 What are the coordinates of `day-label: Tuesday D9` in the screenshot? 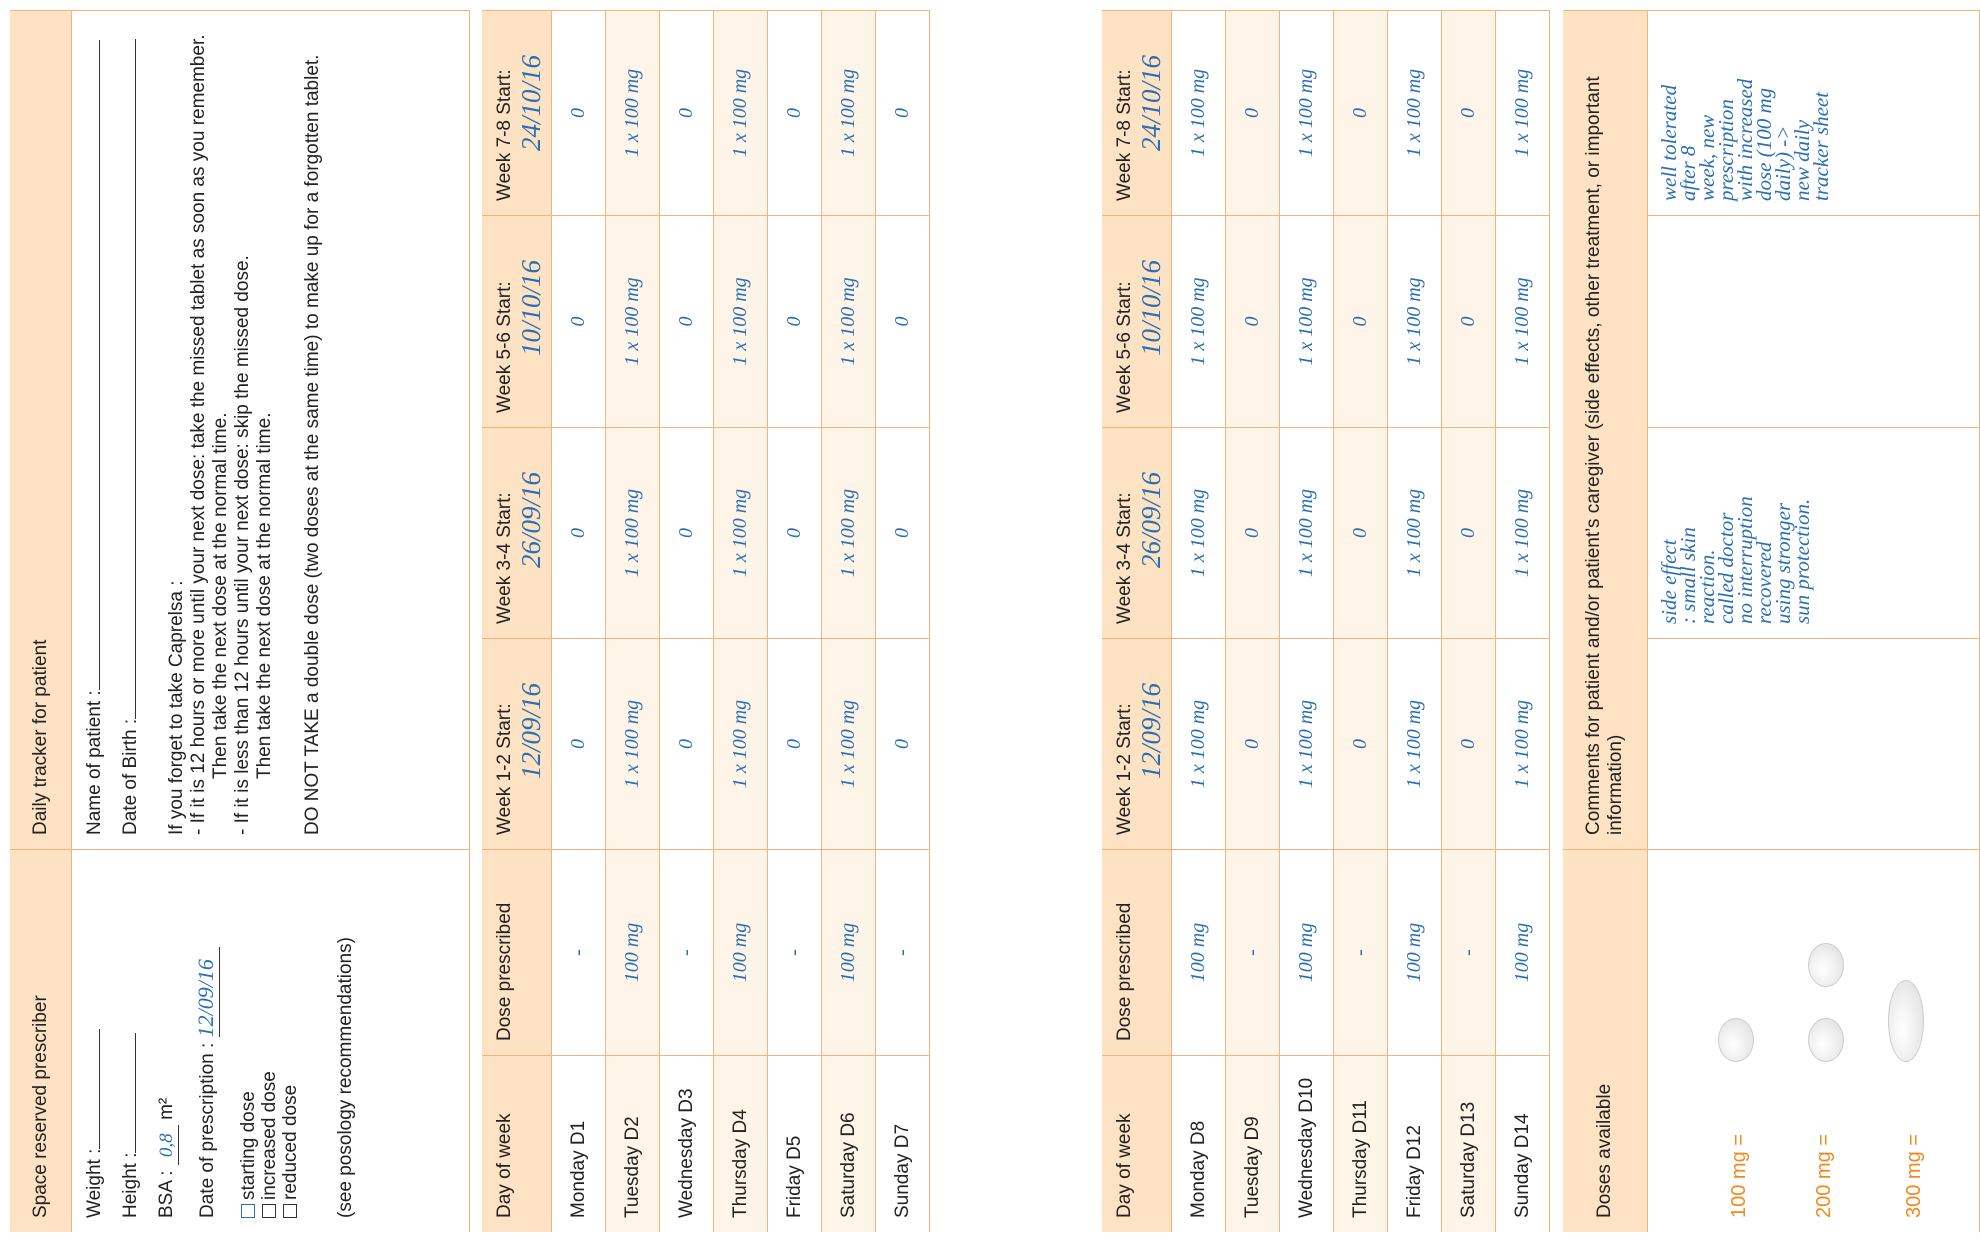 It's located at (1252, 1167).